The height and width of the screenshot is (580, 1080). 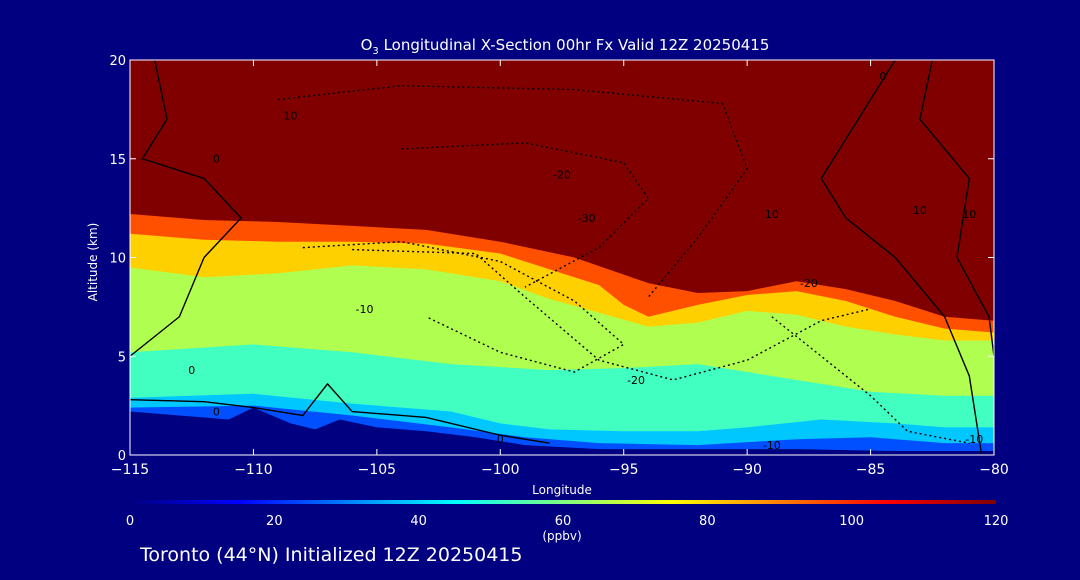 What do you see at coordinates (707, 521) in the screenshot?
I see `colorbar-tick-label-4: 80` at bounding box center [707, 521].